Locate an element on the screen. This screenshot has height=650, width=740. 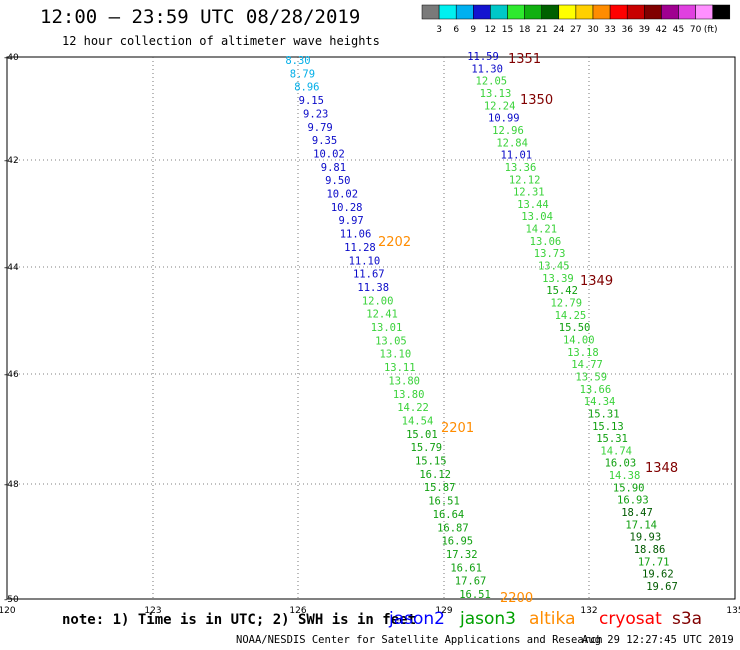
wave-height-value: 15.42 is located at coordinates (562, 291).